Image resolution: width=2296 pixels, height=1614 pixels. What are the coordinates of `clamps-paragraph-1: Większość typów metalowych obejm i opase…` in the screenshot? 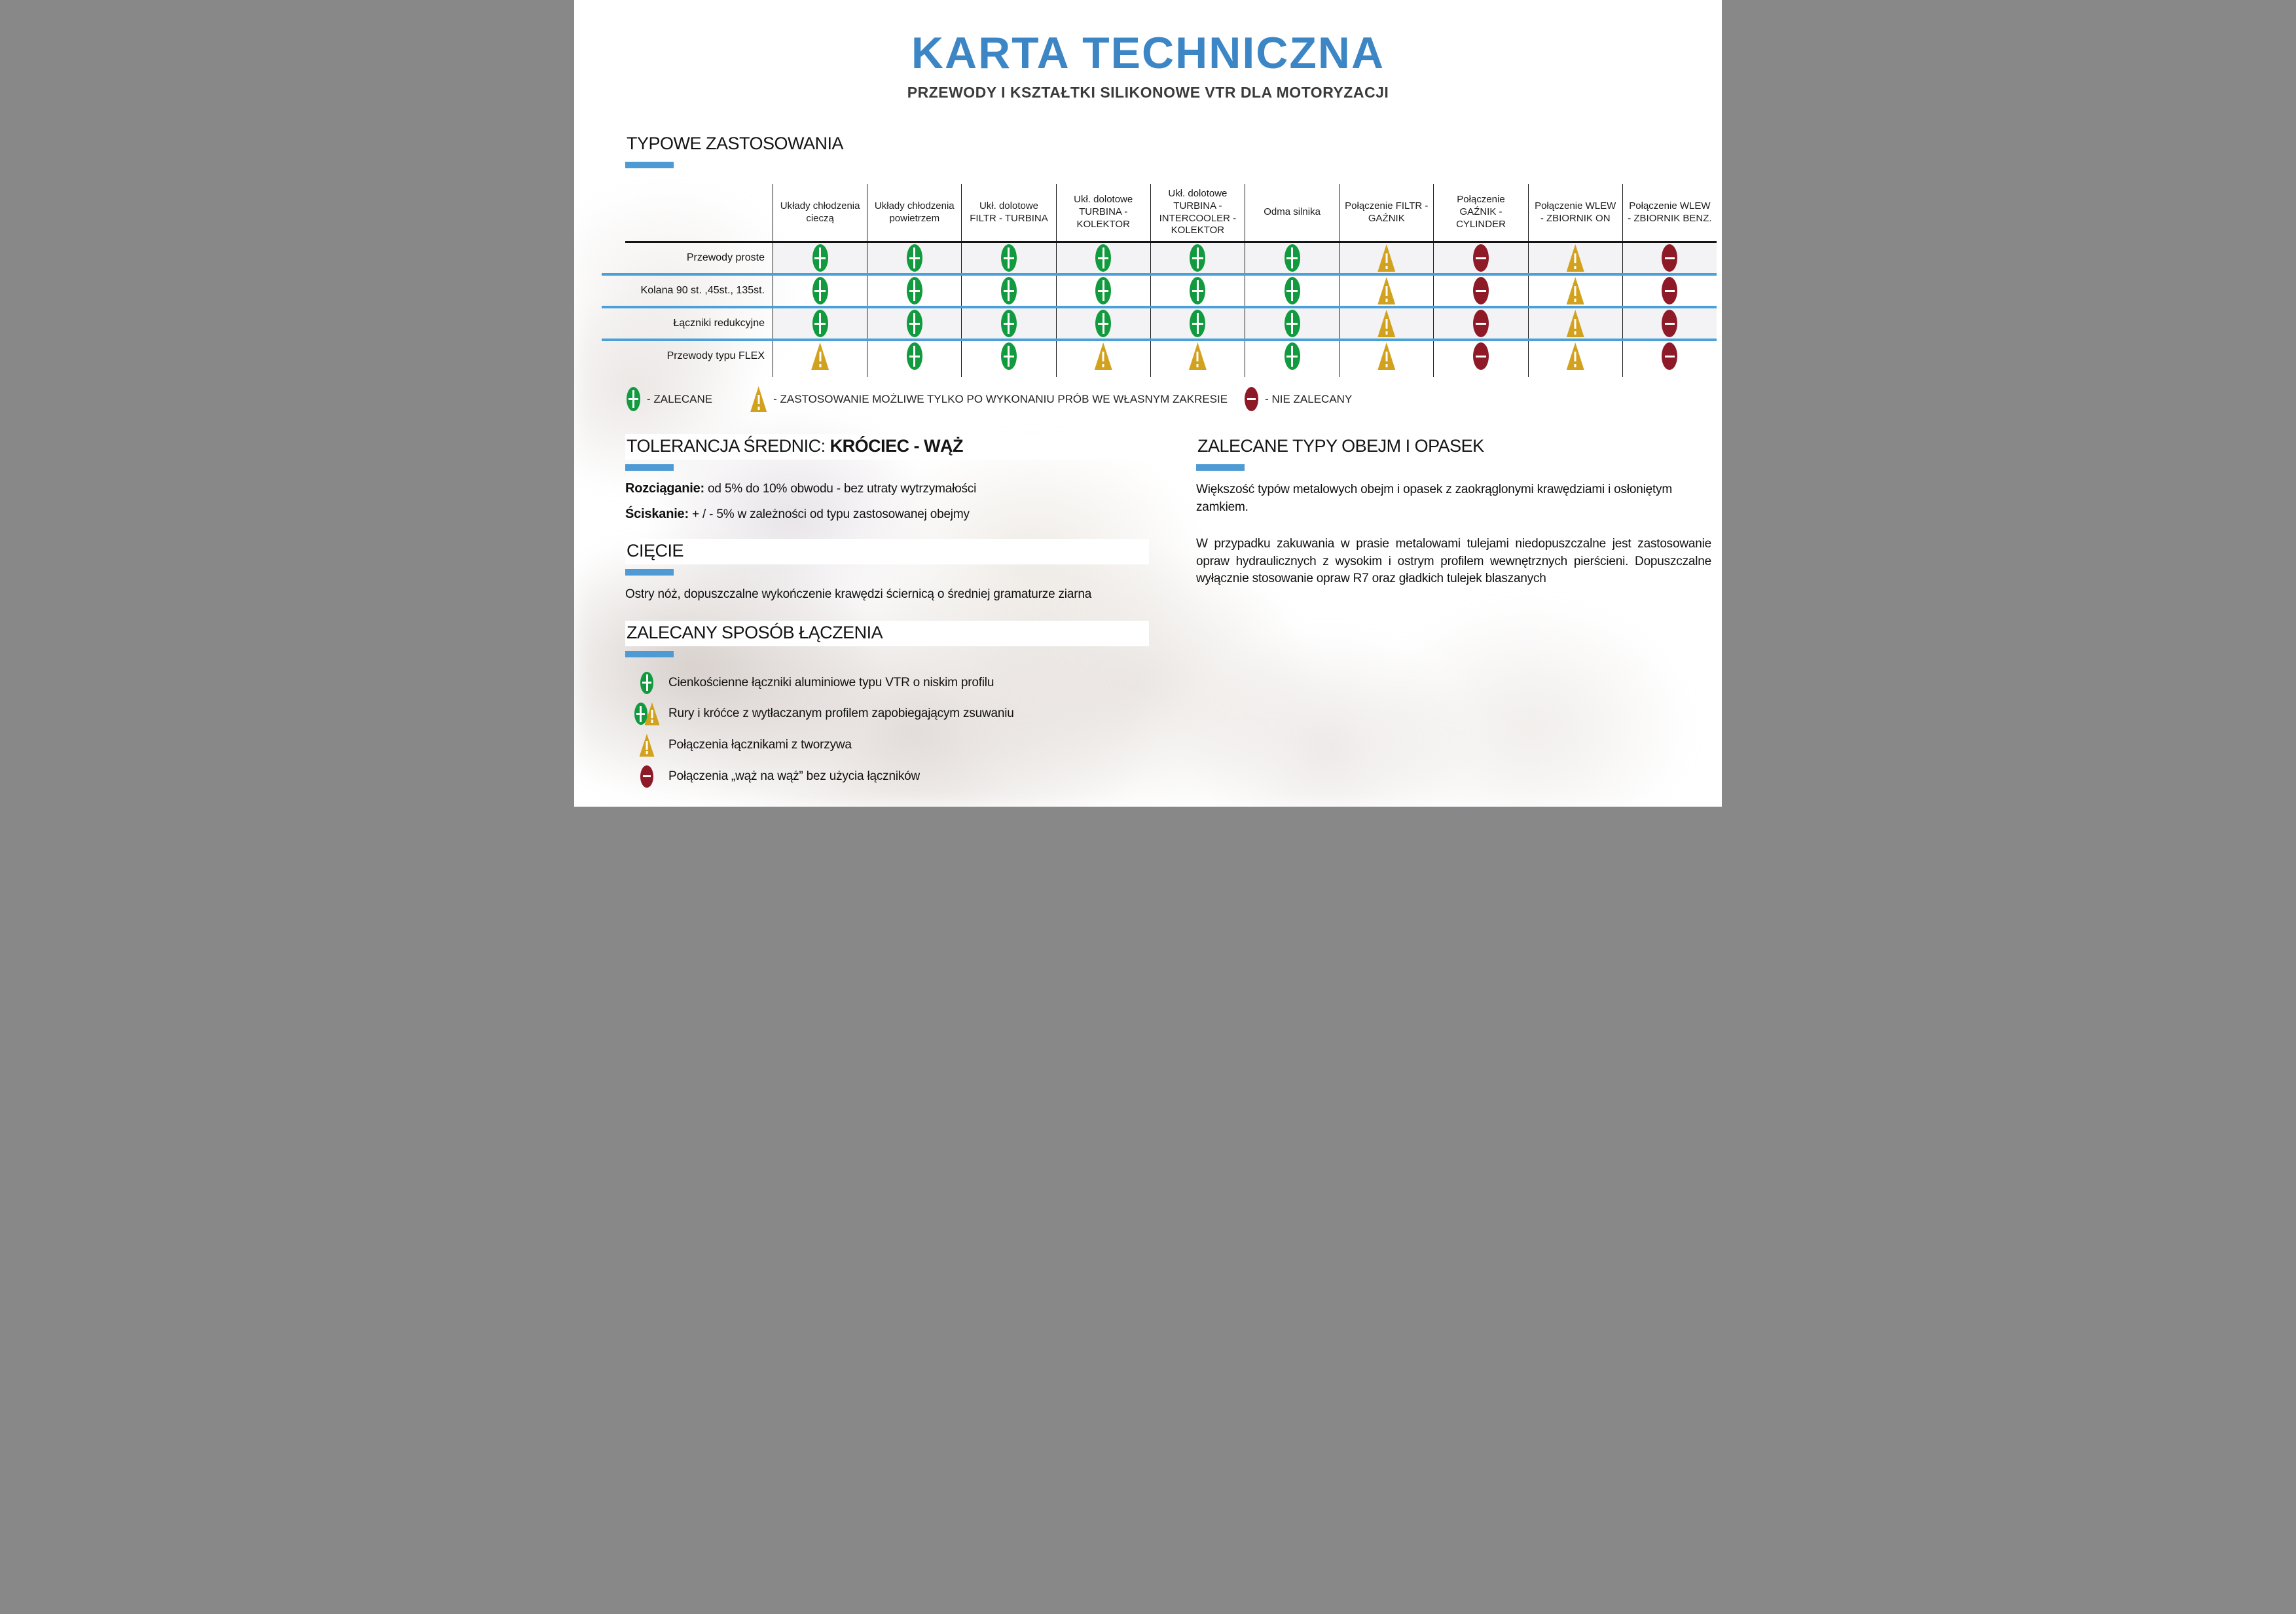 It's located at (1434, 498).